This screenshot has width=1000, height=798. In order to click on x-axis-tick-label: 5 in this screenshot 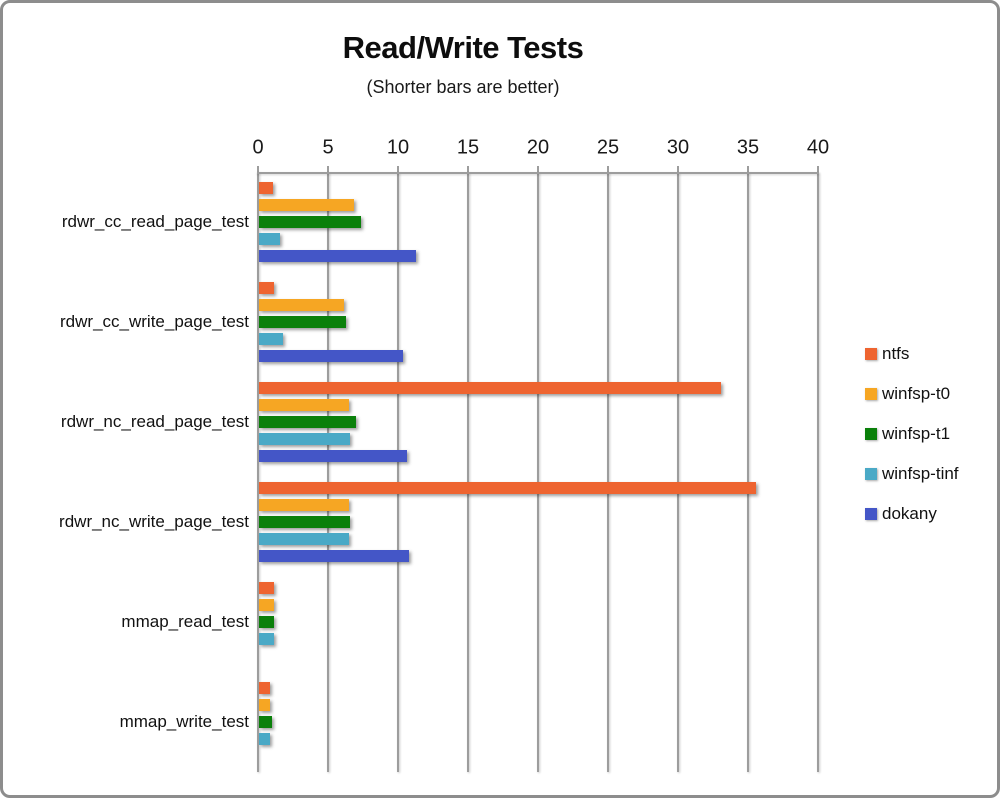, I will do `click(328, 147)`.